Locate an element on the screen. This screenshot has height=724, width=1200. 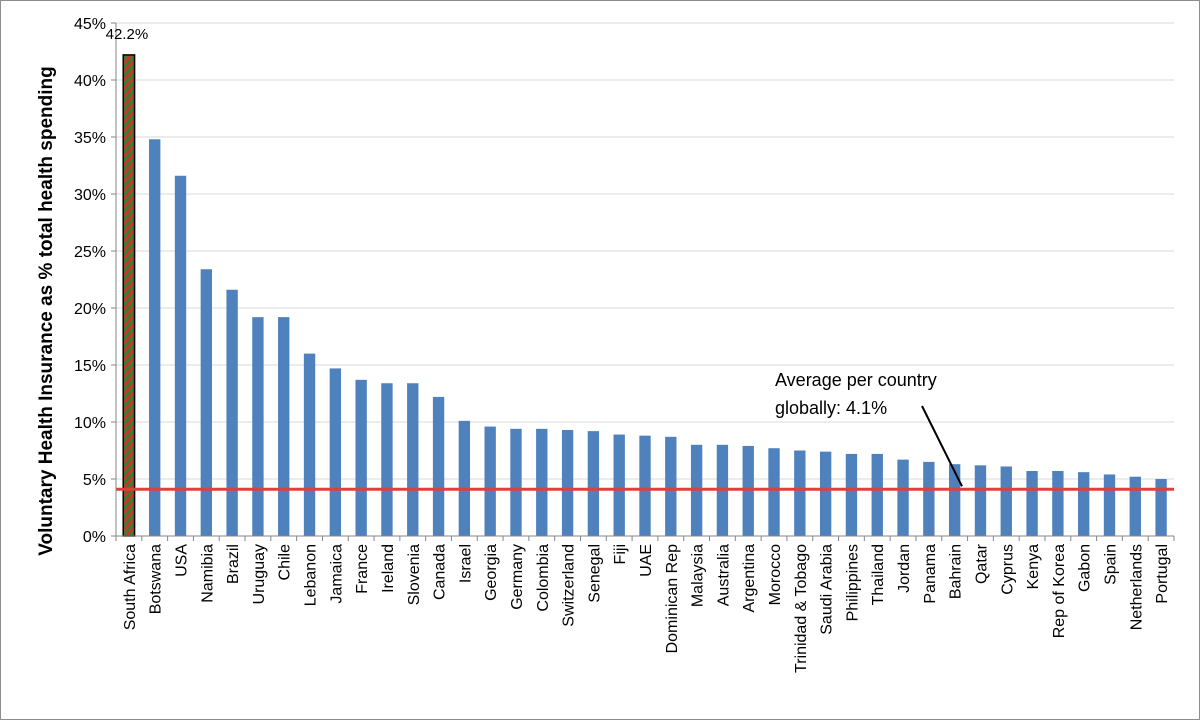
annotation-pointer-line is located at coordinates (942, 446).